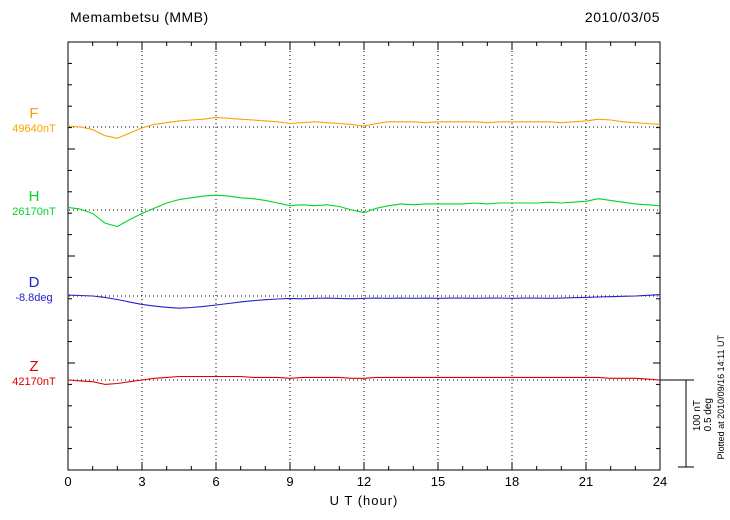 The height and width of the screenshot is (520, 730). Describe the element at coordinates (34, 366) in the screenshot. I see `series-name-Z: Z` at that location.